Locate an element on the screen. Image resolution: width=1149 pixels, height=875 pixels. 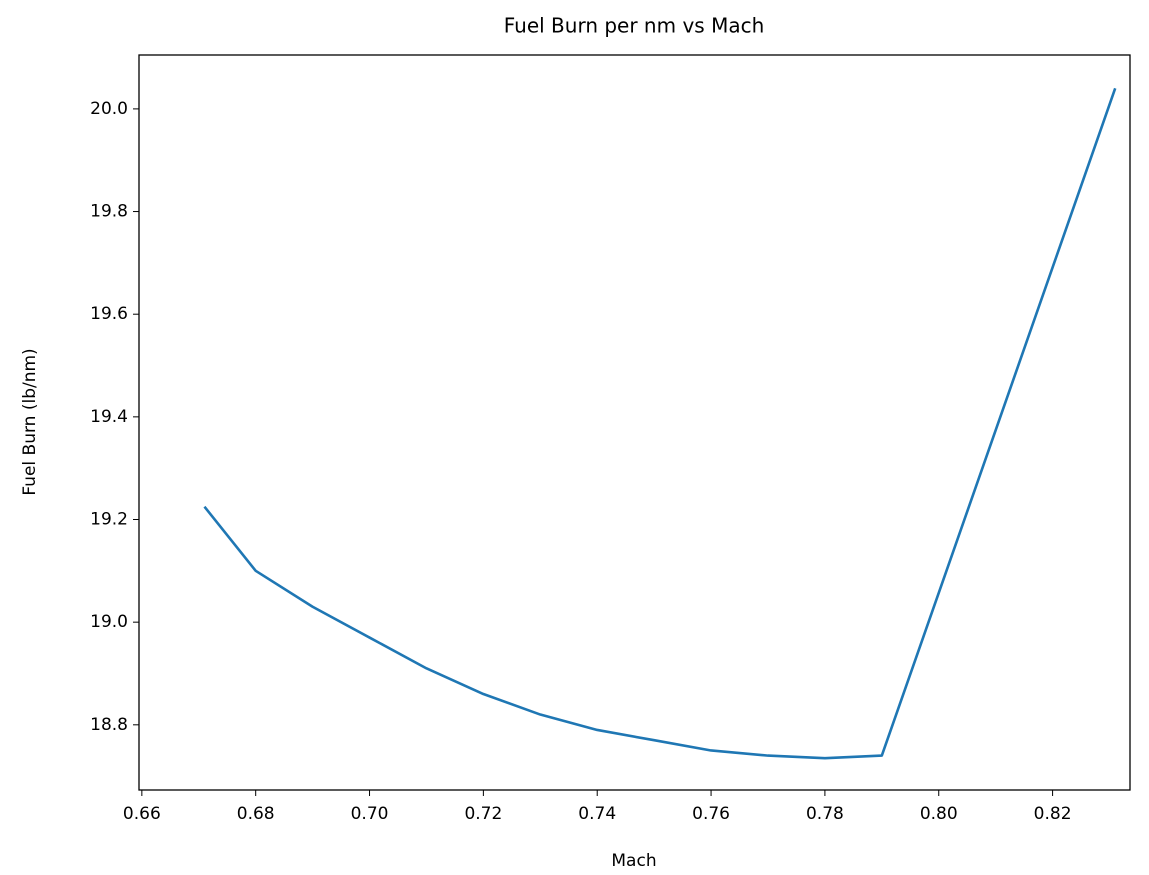
x-tick-label: 0.72 is located at coordinates (483, 814).